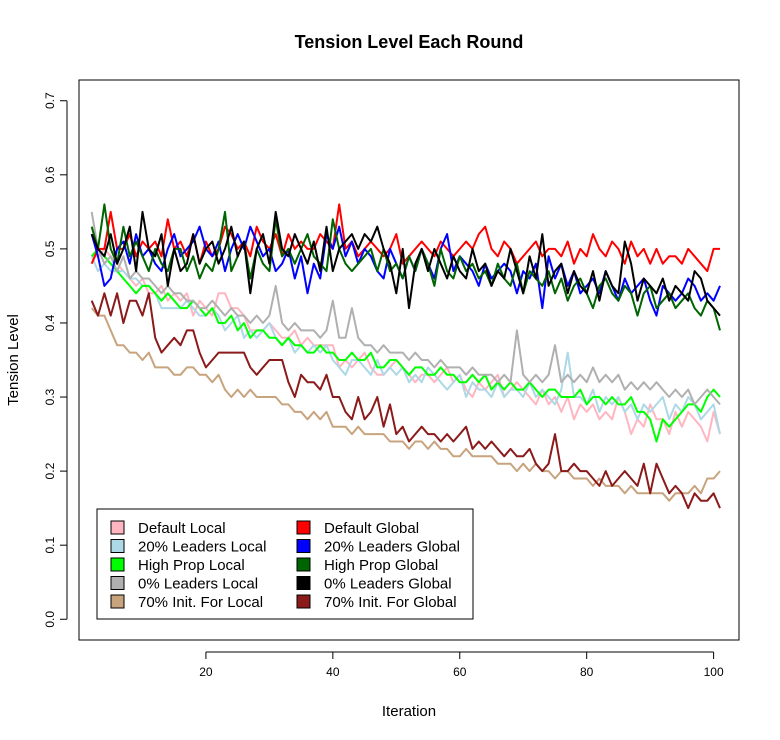  I want to click on legend-label: Default Global, so click(371, 528).